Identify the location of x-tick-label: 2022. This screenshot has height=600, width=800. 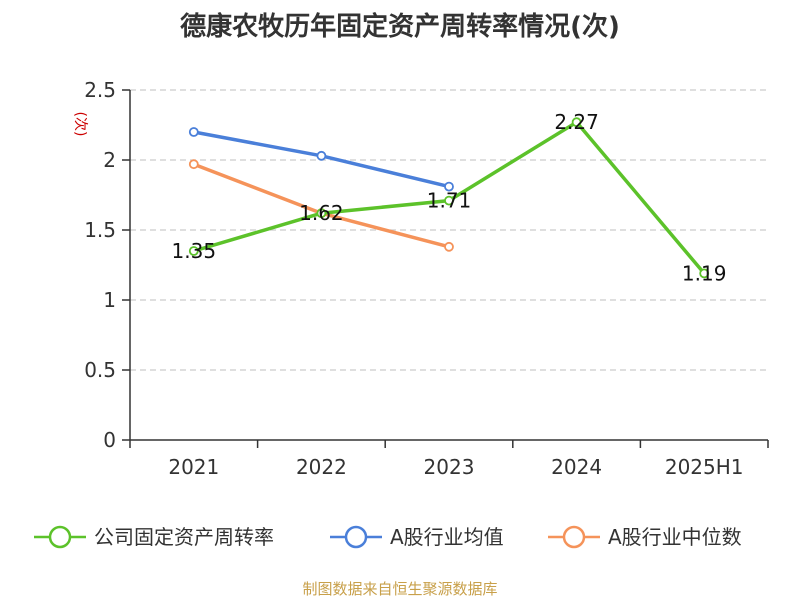
(321, 467).